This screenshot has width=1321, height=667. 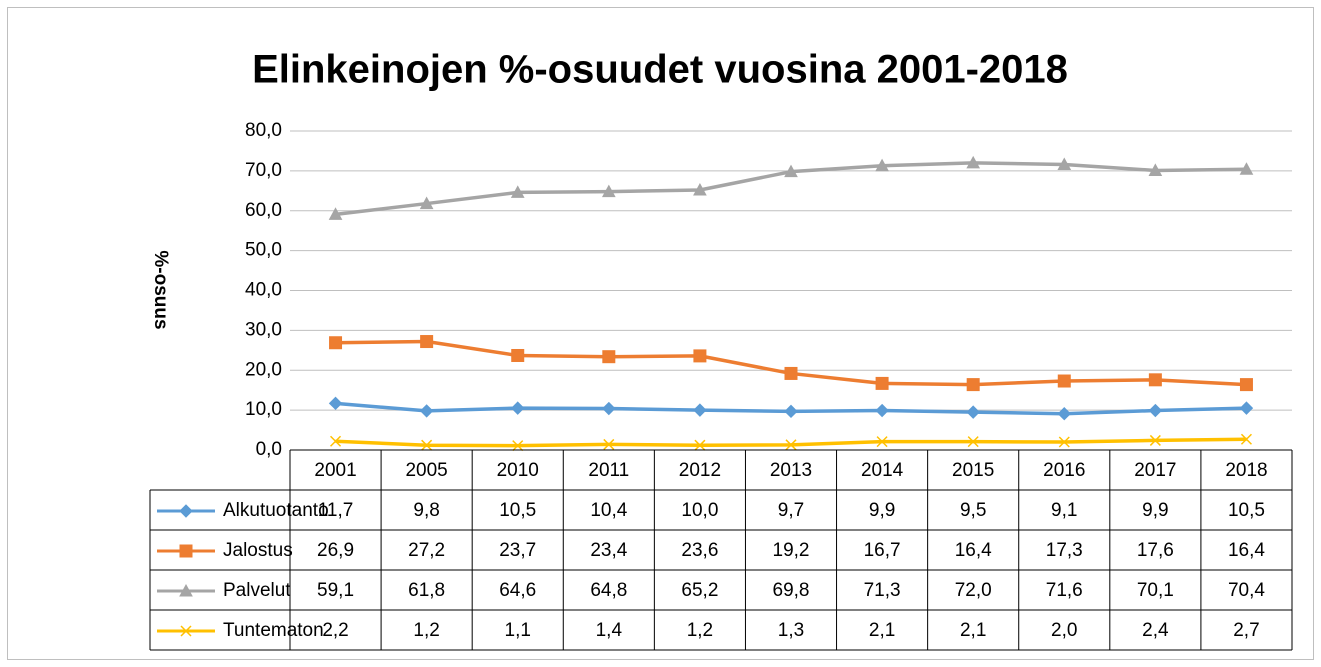 What do you see at coordinates (1155, 470) in the screenshot?
I see `x-tick-label: 2017` at bounding box center [1155, 470].